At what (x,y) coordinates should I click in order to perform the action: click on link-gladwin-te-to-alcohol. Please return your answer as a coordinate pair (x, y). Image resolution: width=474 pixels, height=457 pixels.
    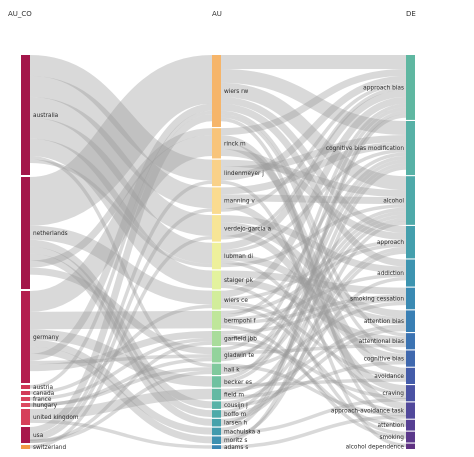
    Looking at the image, I should click on (313, 284).